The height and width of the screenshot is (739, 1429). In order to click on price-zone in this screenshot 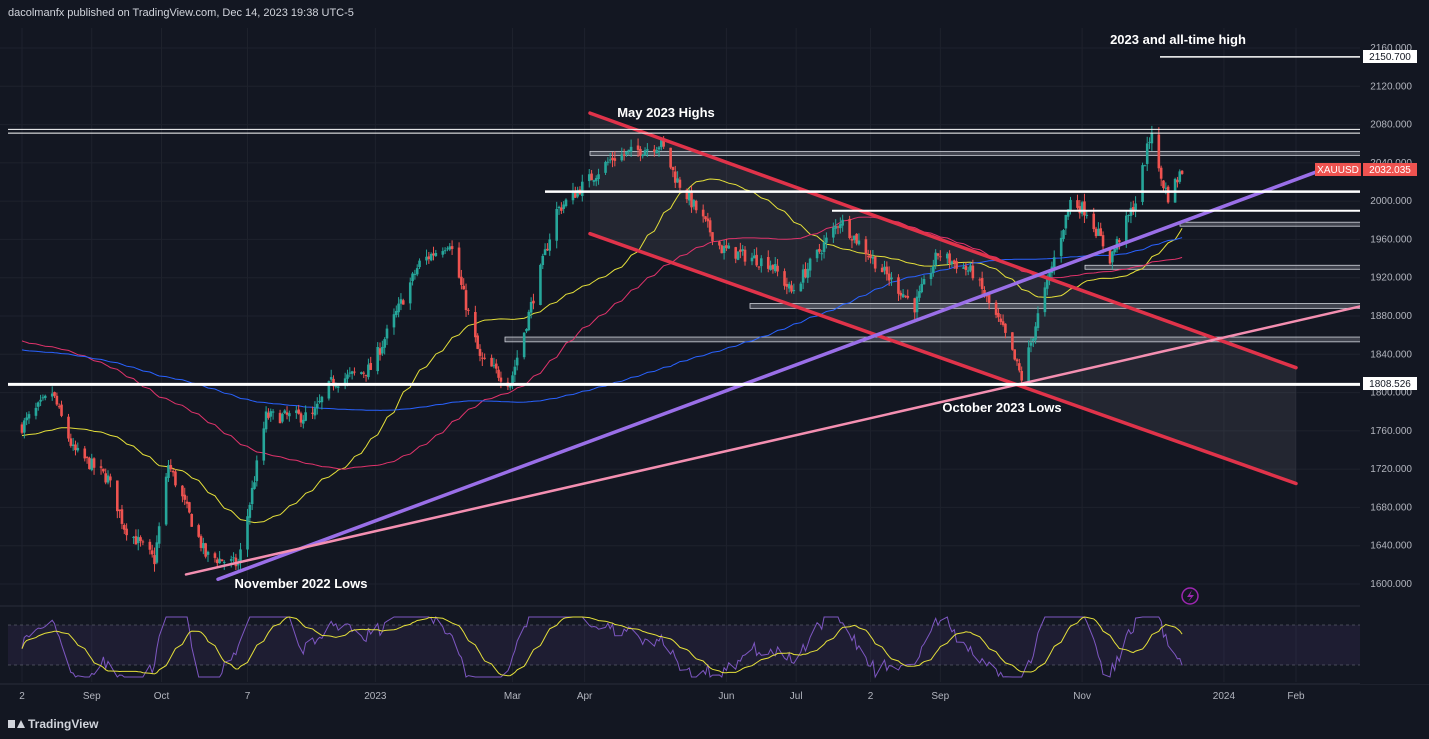, I will do `click(1271, 224)`.